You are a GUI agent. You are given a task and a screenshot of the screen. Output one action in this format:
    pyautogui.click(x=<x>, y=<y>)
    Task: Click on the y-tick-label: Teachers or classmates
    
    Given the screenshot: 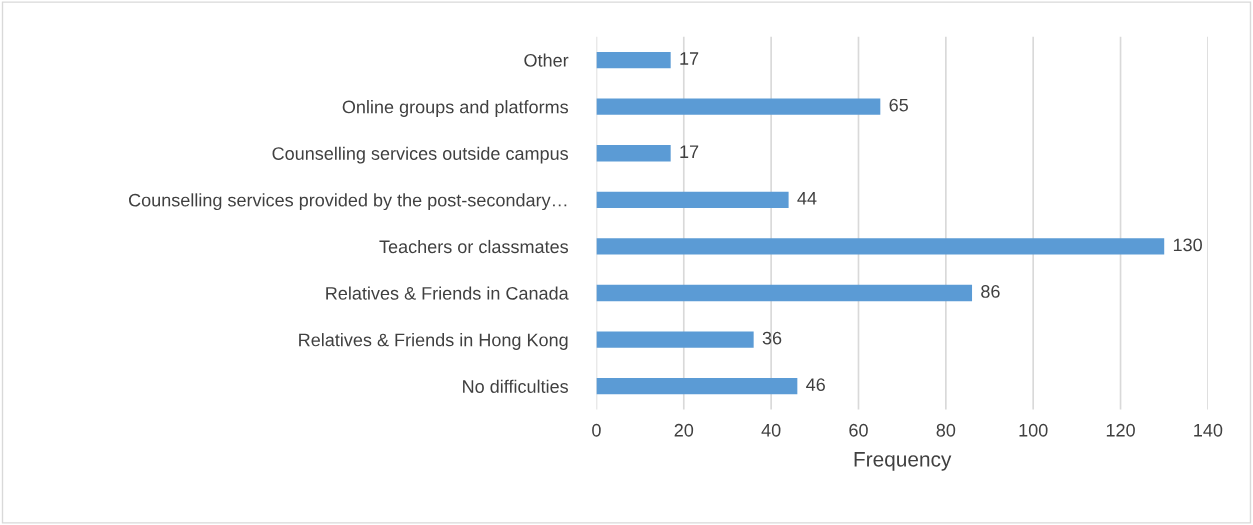 What is the action you would take?
    pyautogui.click(x=474, y=246)
    